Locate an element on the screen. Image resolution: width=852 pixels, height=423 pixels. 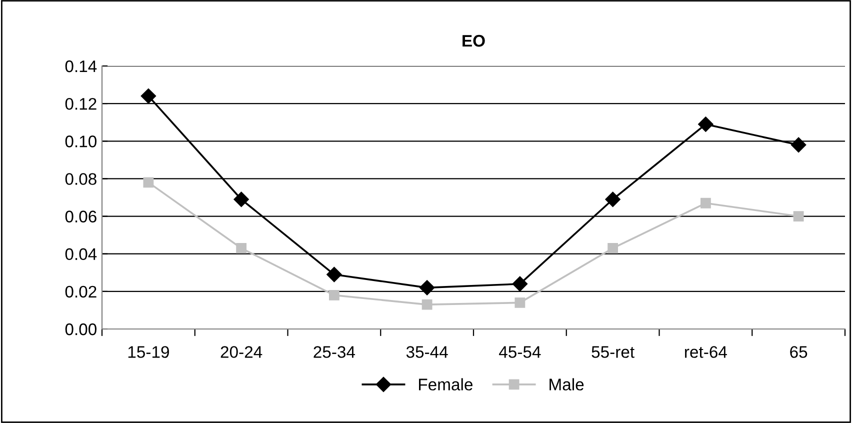
y-tick-label: 0.04 is located at coordinates (81, 254).